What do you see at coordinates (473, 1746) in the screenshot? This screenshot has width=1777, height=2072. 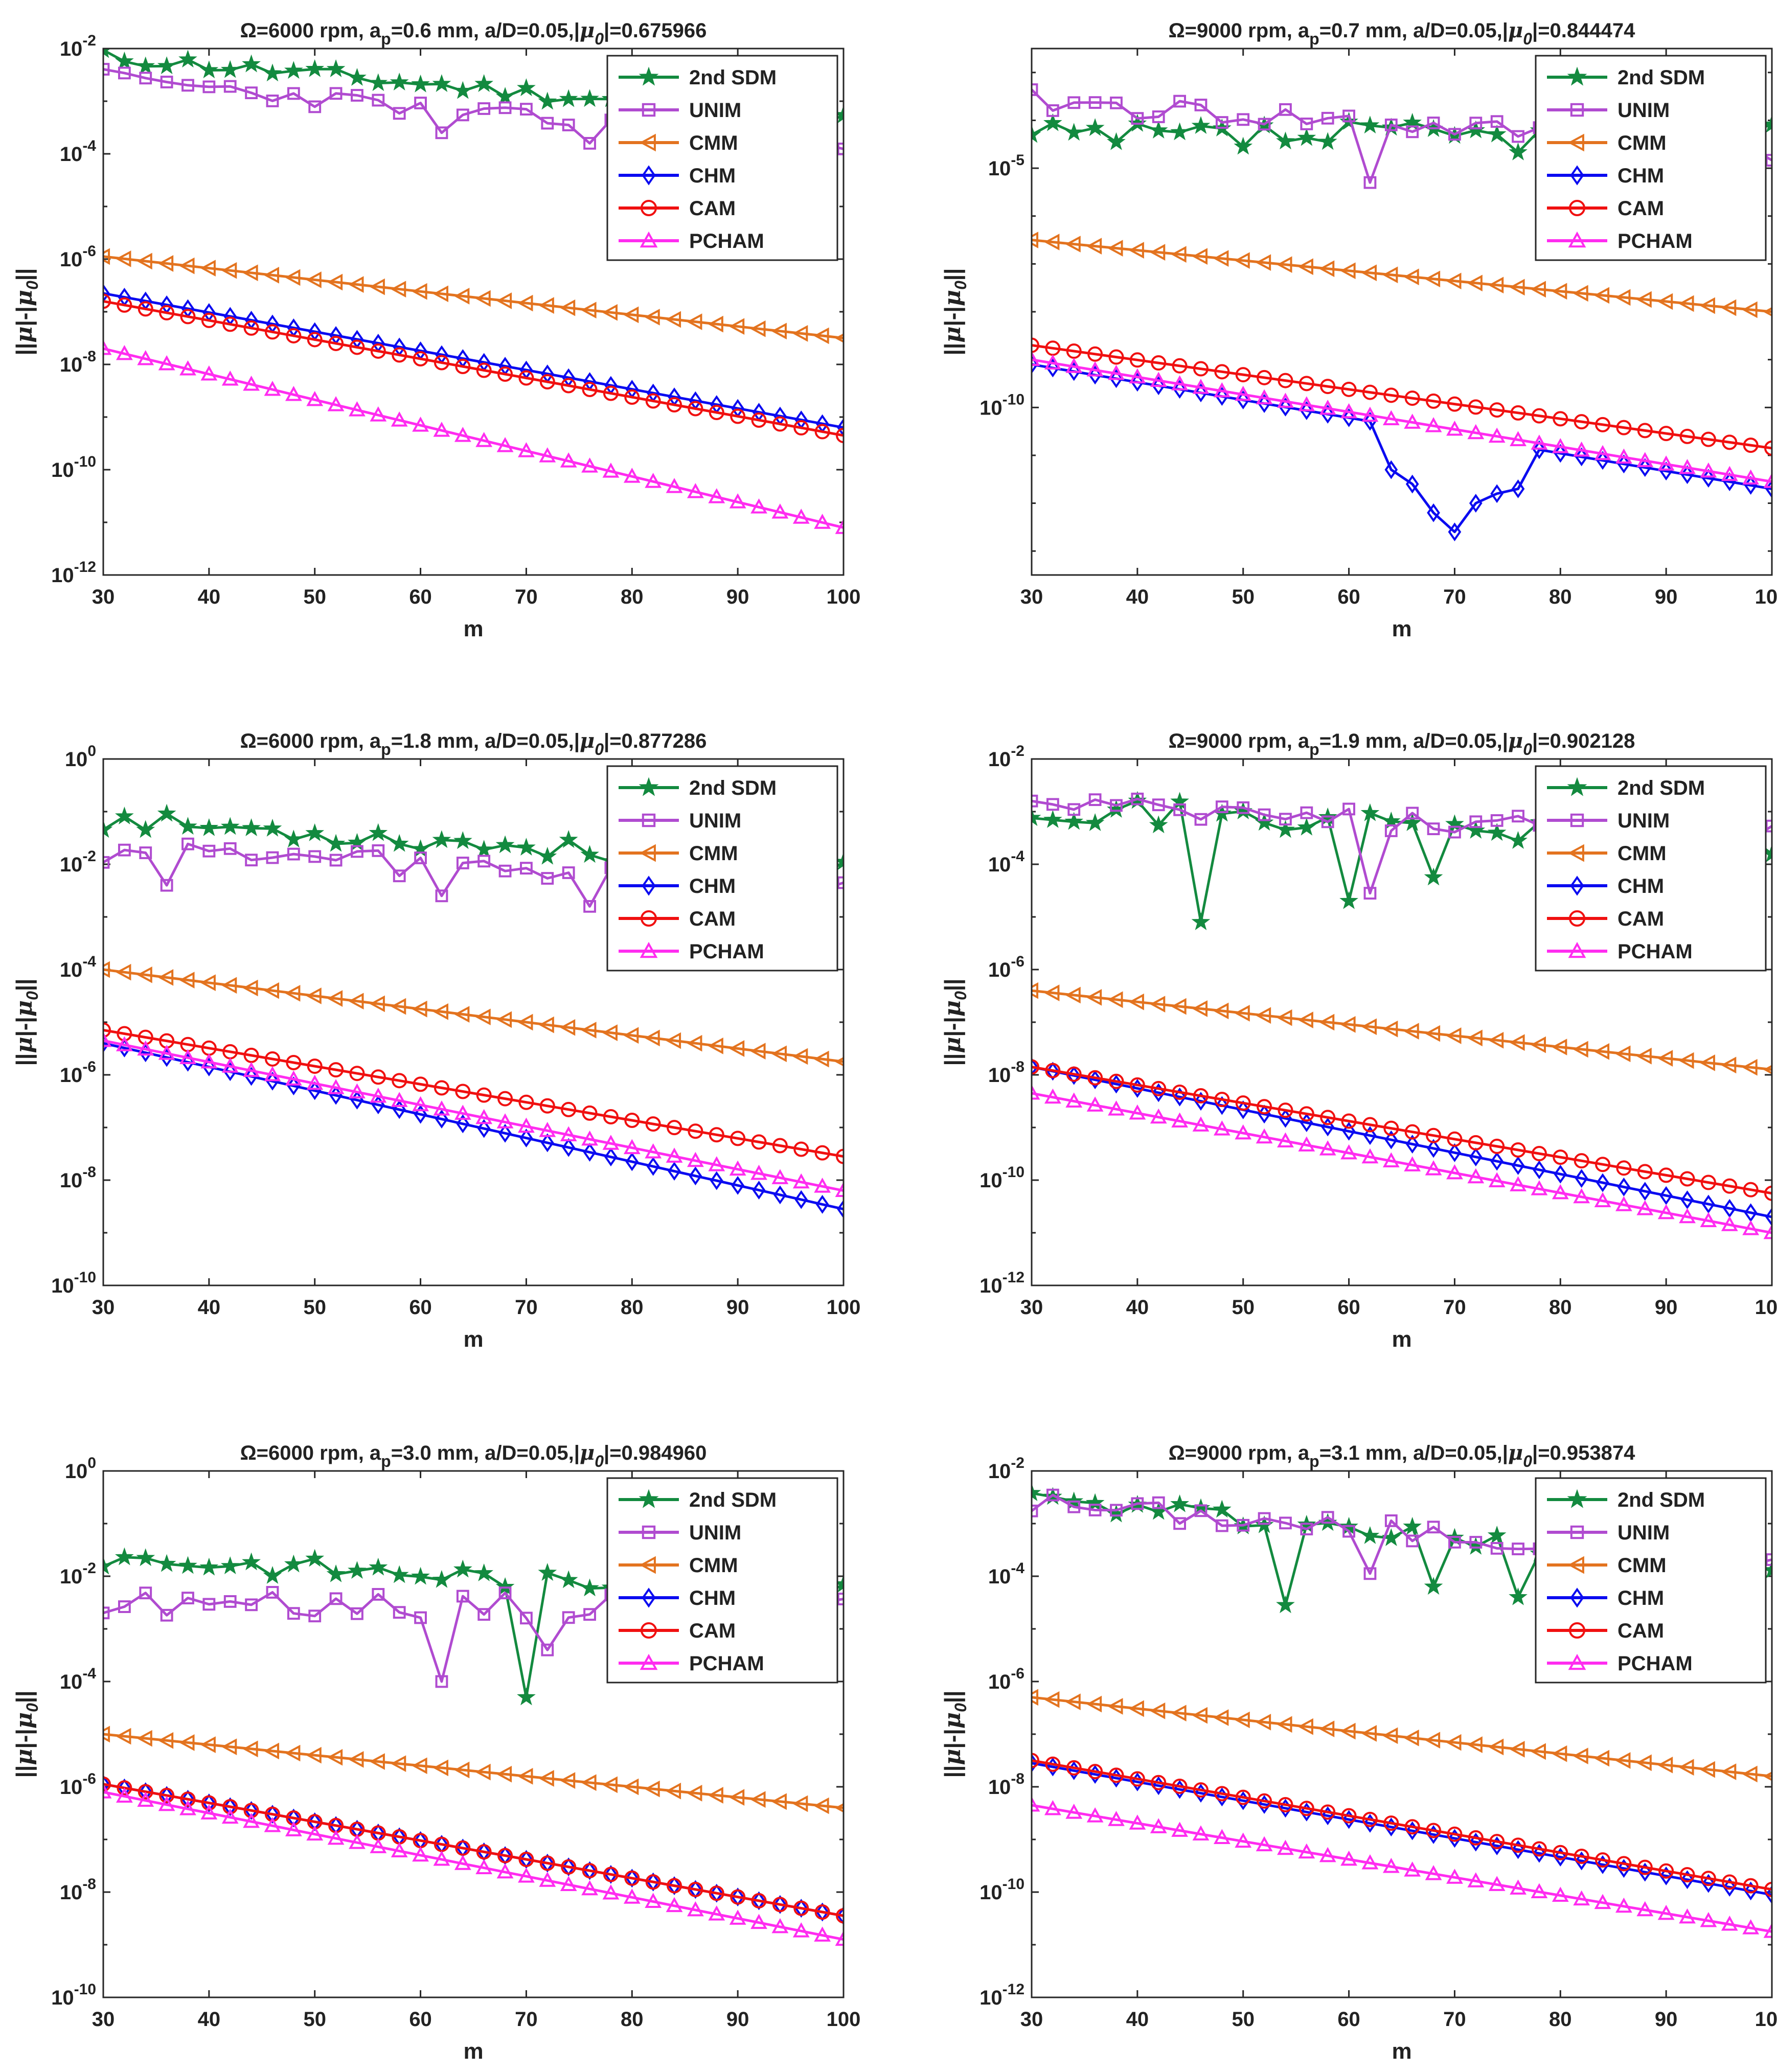 I see `series-group` at bounding box center [473, 1746].